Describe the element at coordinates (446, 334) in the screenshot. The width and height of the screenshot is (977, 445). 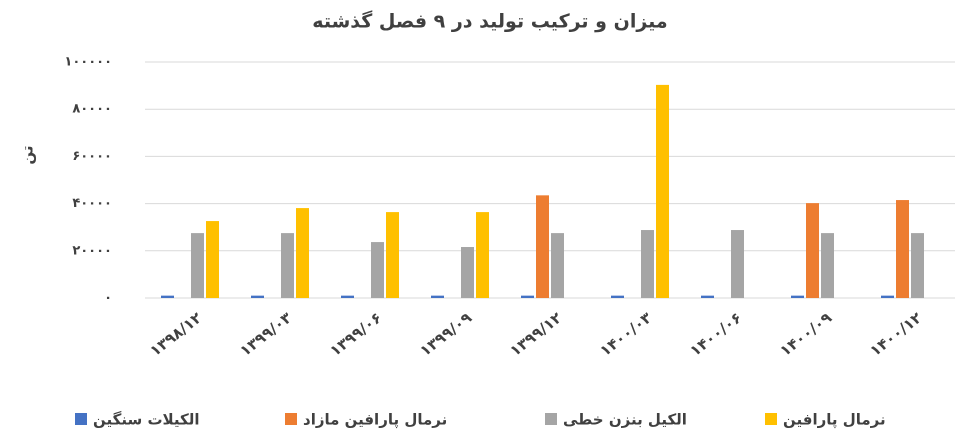
I see `x-tick-label: ۱۳۹۹/۰۹` at that location.